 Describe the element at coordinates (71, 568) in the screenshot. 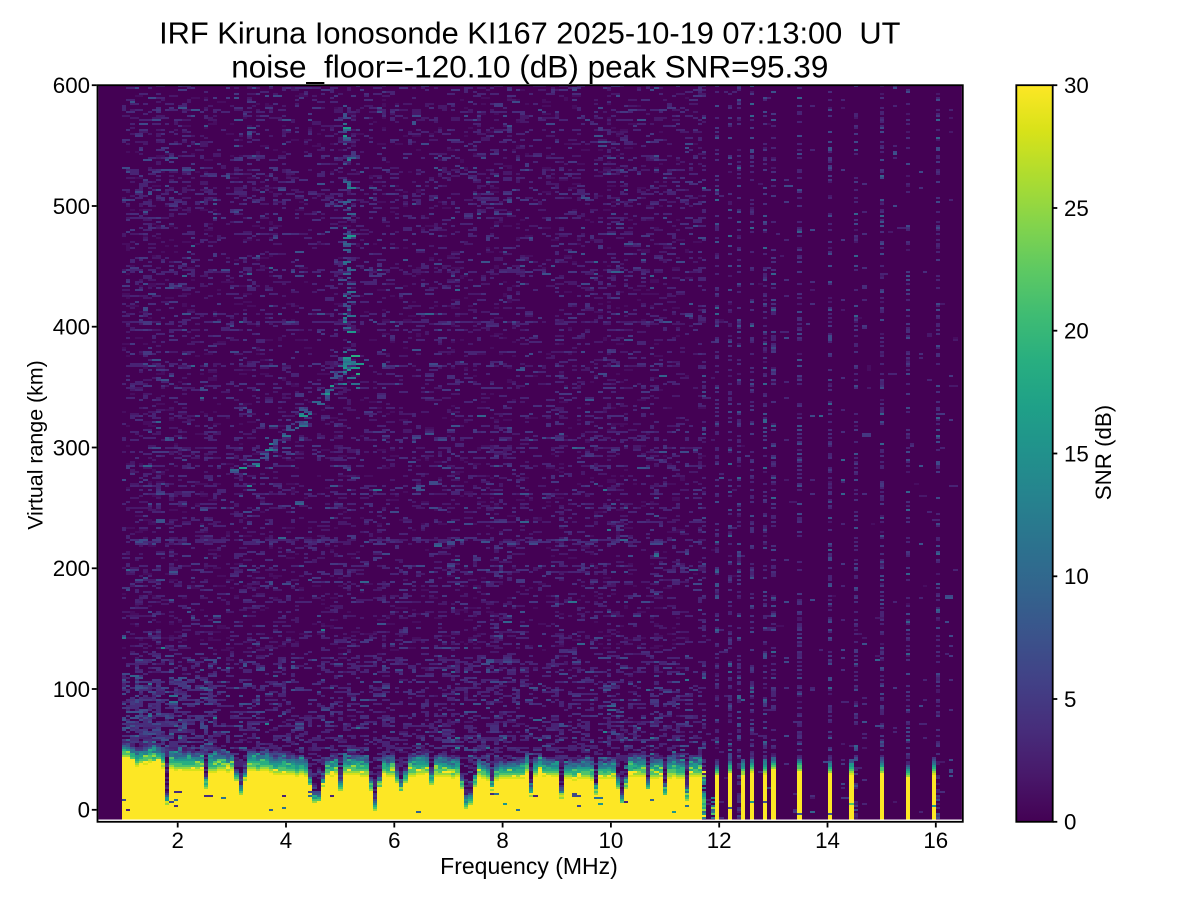

I see `svg-text: 200` at that location.